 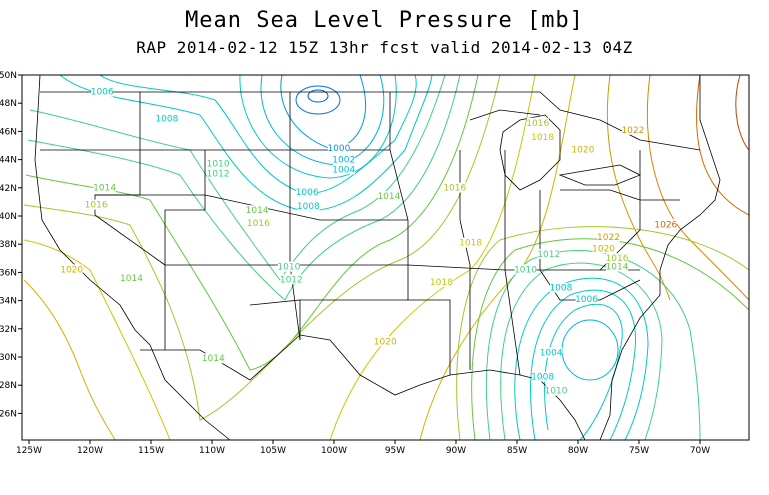 I want to click on x-tick-label: 100W, so click(x=334, y=451).